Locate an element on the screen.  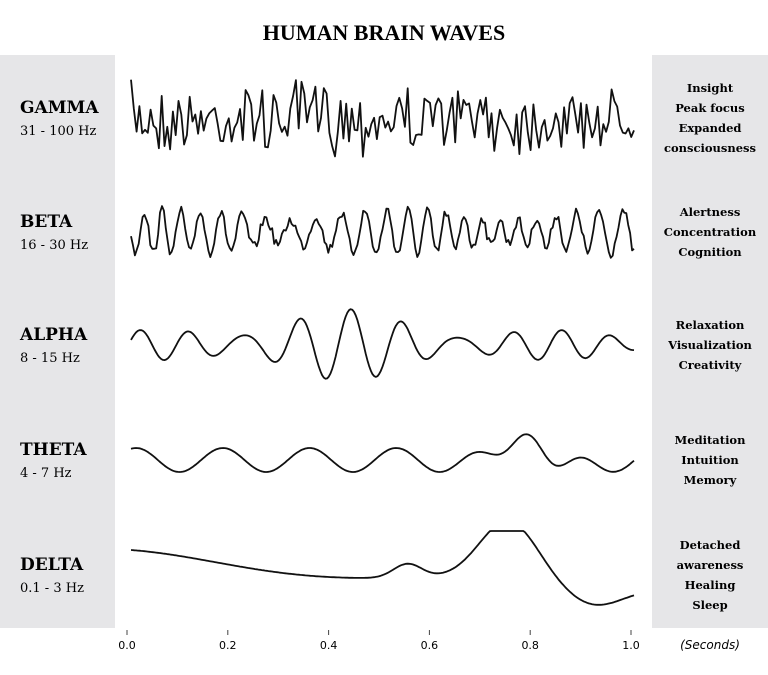
title: HUMAN BRAIN WAVES is located at coordinates (384, 32).